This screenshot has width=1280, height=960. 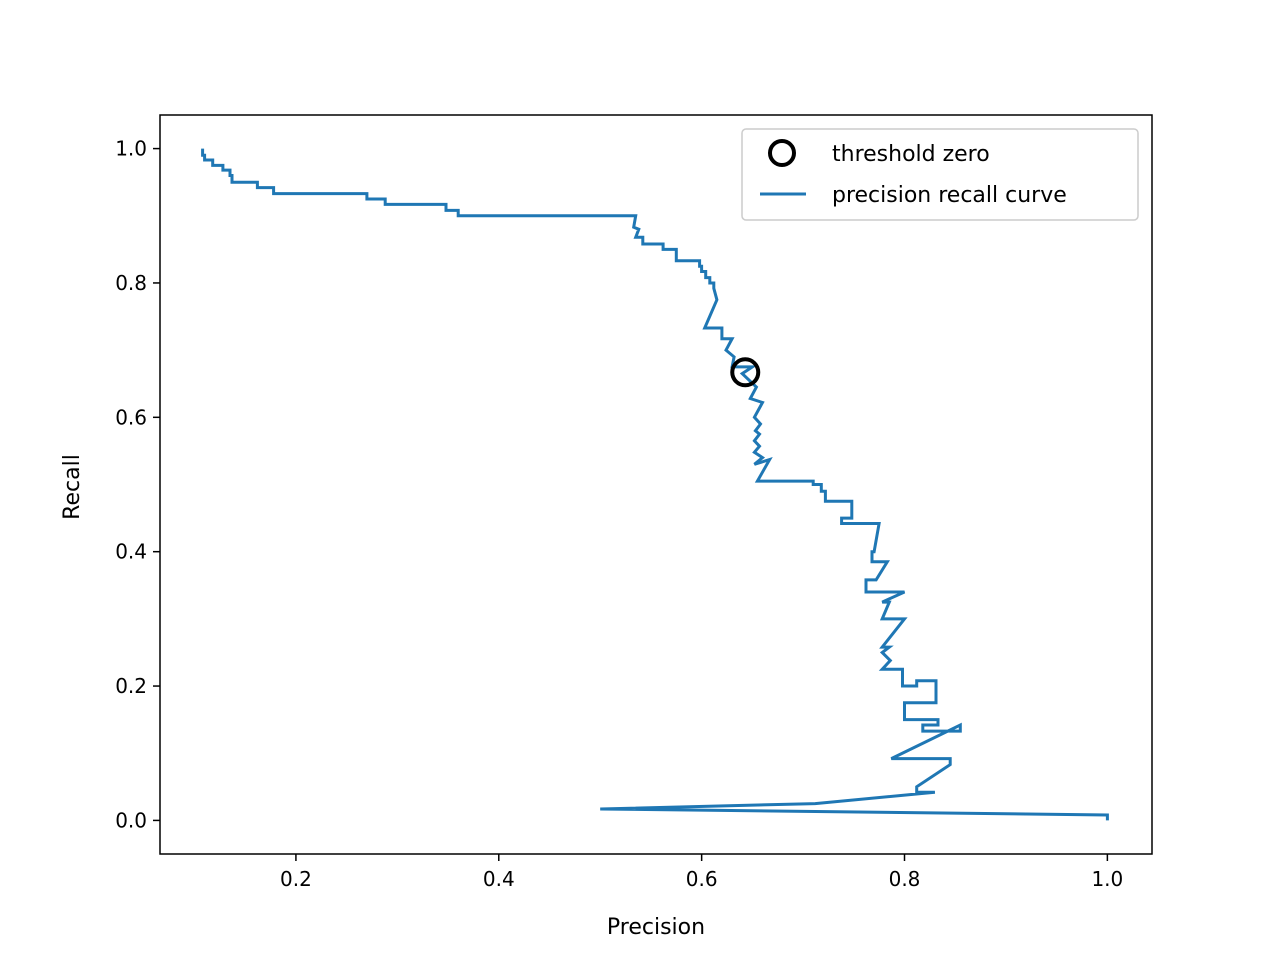 I want to click on legend: threshold zero precision recall curve, so click(x=940, y=174).